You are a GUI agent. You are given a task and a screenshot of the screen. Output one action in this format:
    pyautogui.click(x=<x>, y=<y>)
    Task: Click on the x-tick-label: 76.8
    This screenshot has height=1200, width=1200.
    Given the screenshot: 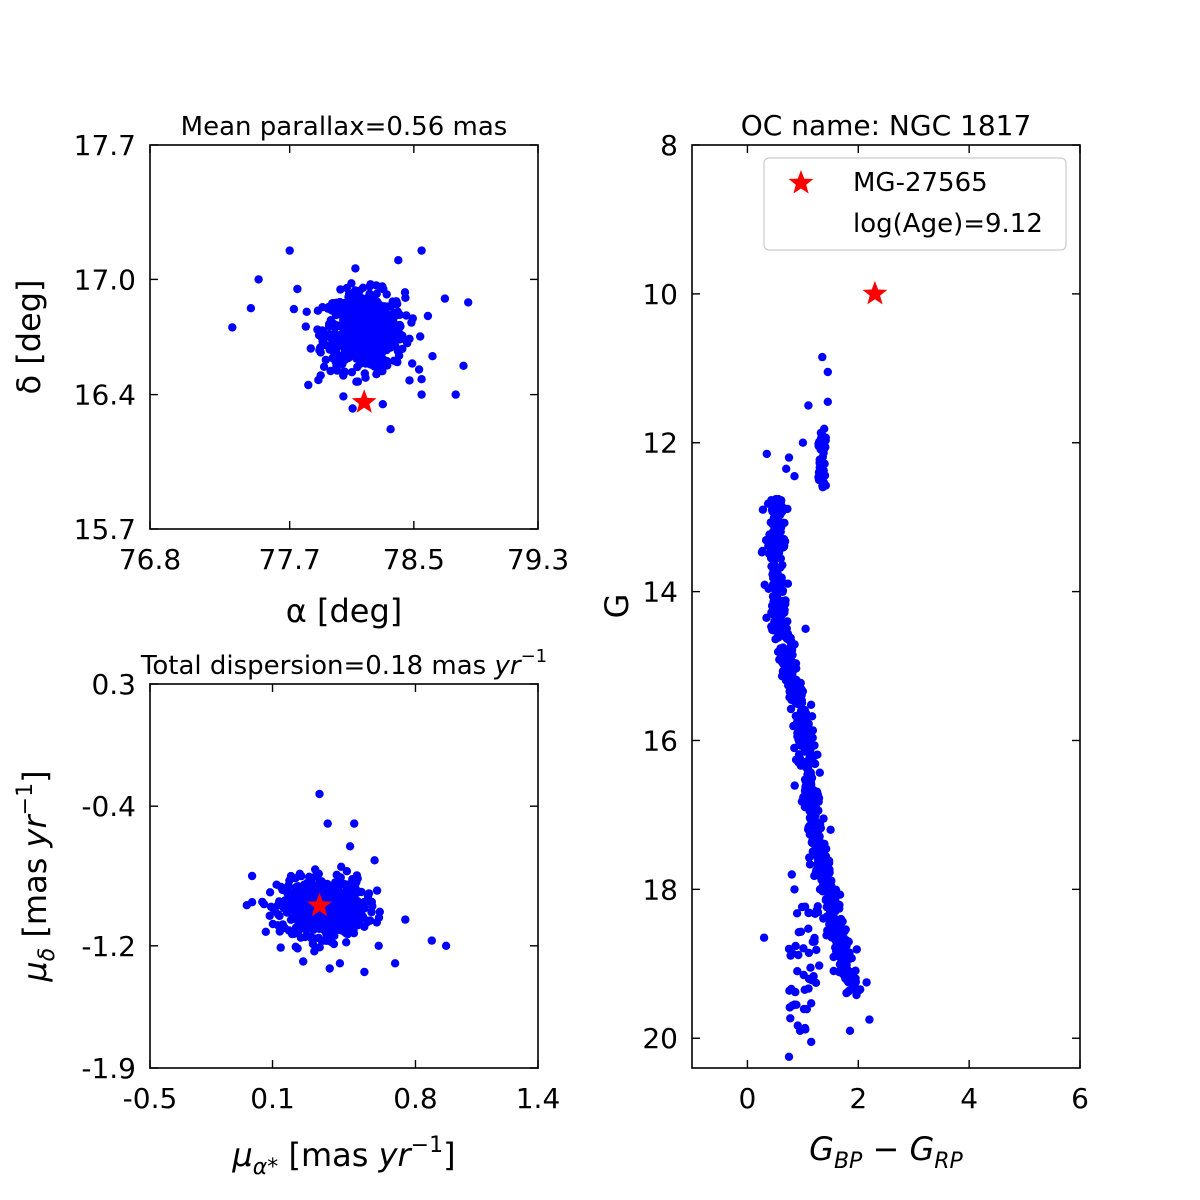 What is the action you would take?
    pyautogui.click(x=150, y=559)
    